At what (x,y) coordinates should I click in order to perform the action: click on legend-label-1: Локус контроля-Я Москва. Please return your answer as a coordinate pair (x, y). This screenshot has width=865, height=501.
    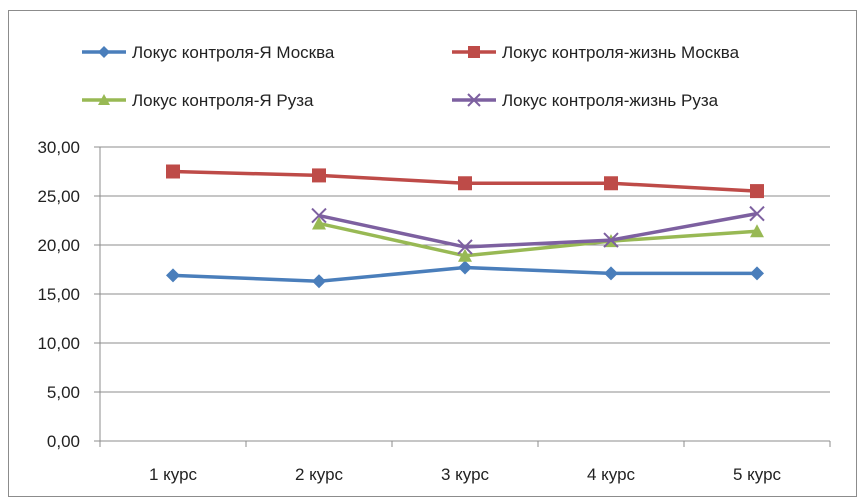
    Looking at the image, I should click on (233, 52).